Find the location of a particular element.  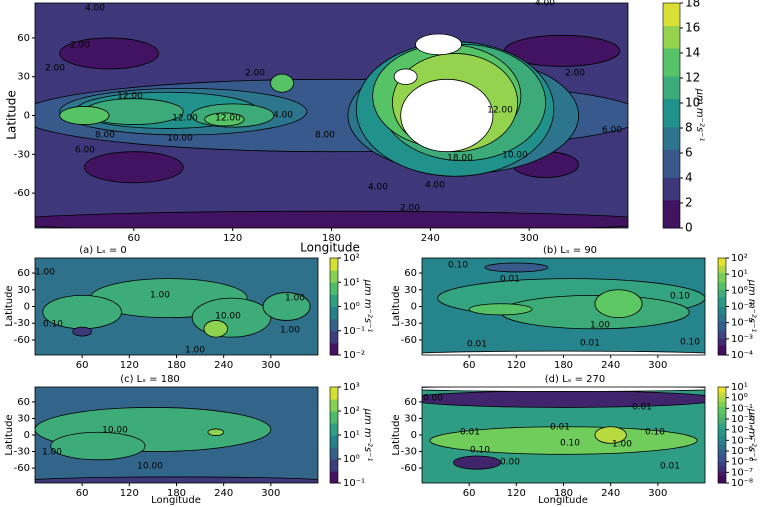

contour-label: 2.00 is located at coordinates (255, 74).